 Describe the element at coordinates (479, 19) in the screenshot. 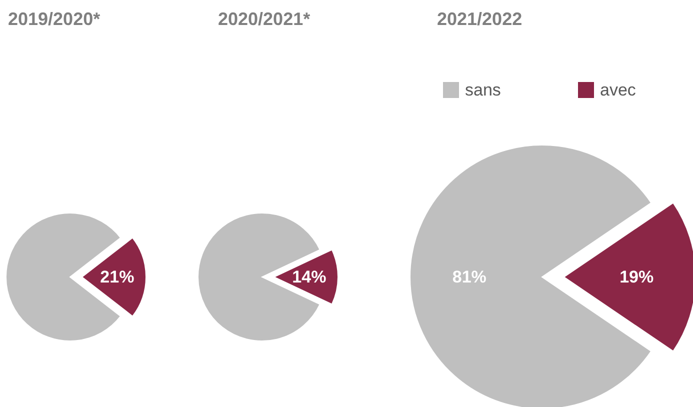

I see `chart-title: 2021/2022` at that location.